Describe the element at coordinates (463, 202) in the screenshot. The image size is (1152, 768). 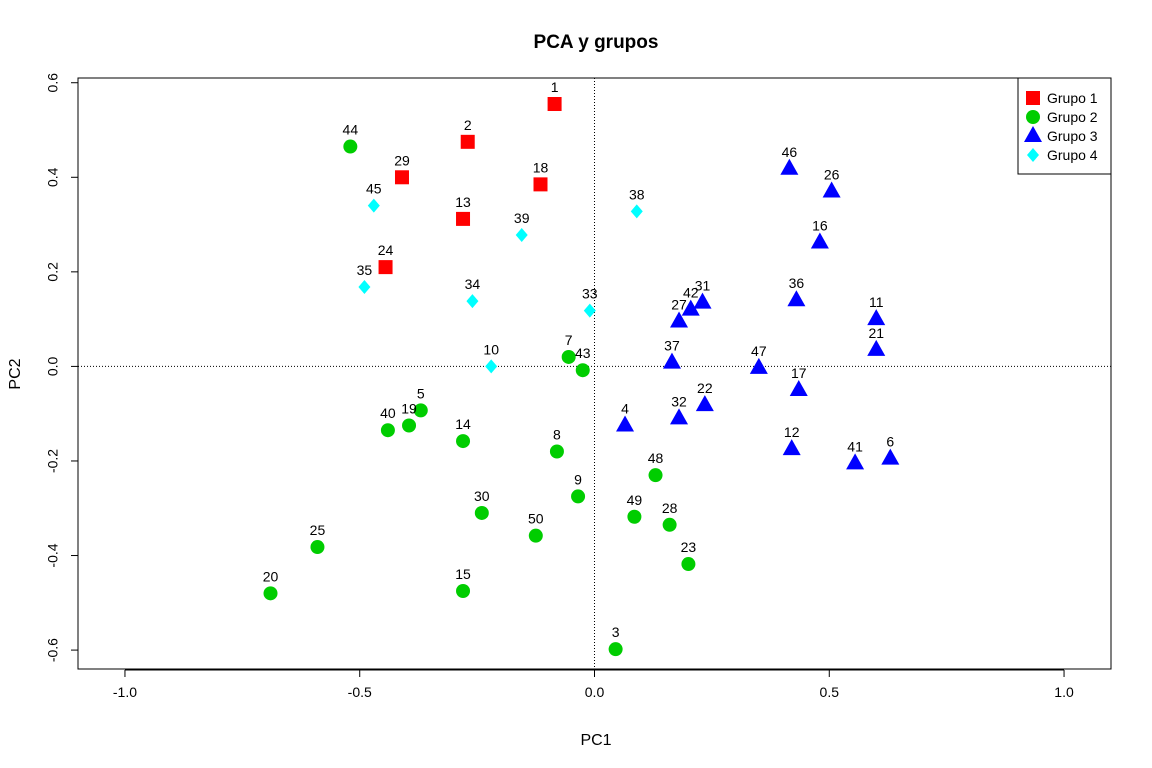
I see `point-label: 13` at that location.